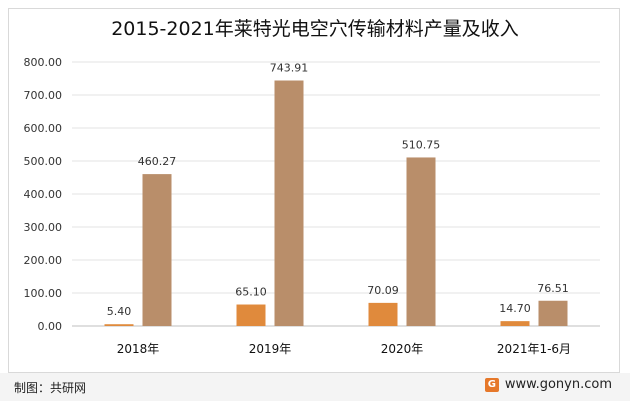 The image size is (630, 401). Describe the element at coordinates (43, 95) in the screenshot. I see `y-tick-label: 700.00` at that location.